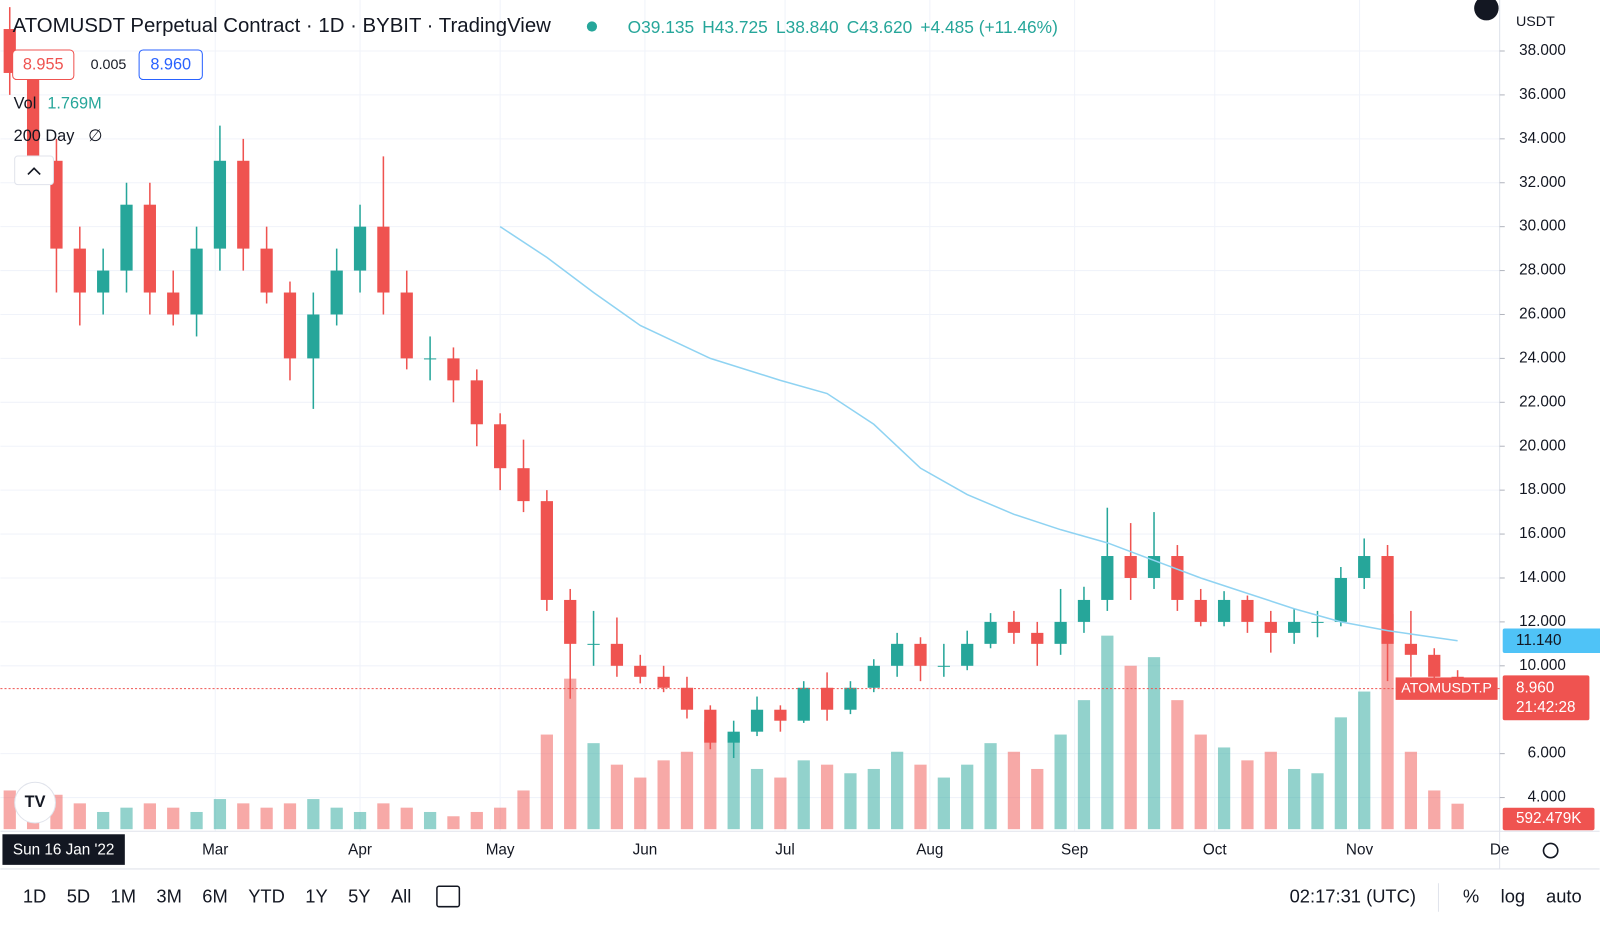  I want to click on ask: 8.960, so click(170, 65).